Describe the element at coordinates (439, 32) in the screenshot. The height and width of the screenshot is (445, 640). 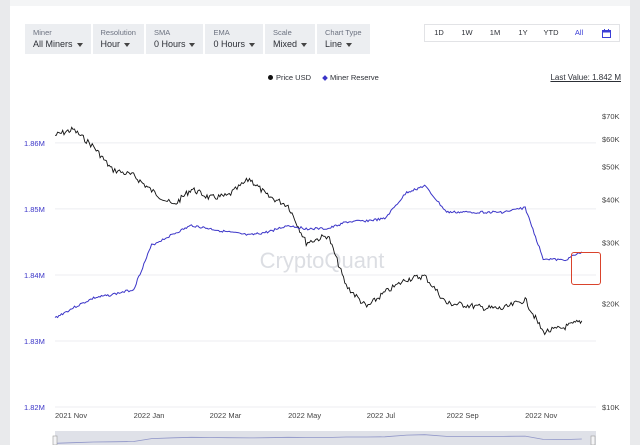
I see `range-1d-button: 1D` at that location.